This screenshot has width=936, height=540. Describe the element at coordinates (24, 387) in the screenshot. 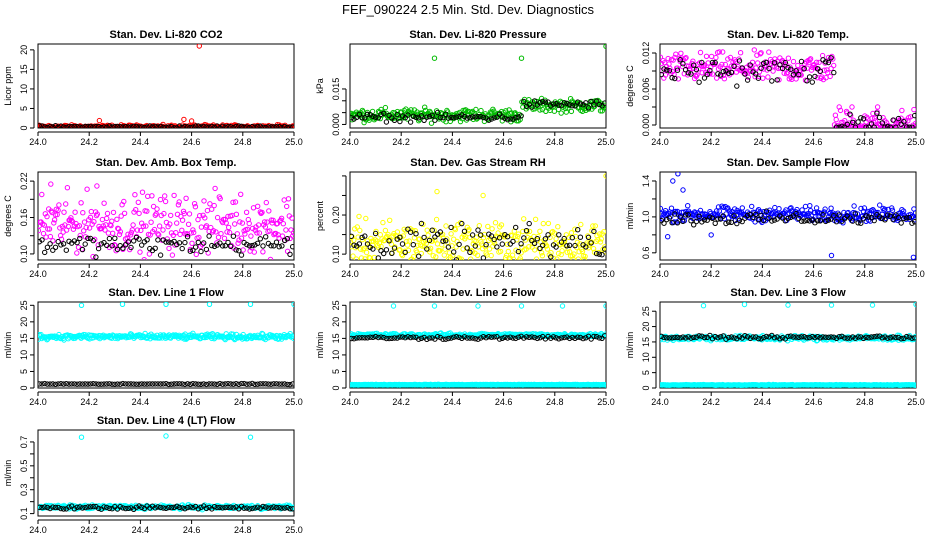

I see `y-tick-label: 0` at that location.